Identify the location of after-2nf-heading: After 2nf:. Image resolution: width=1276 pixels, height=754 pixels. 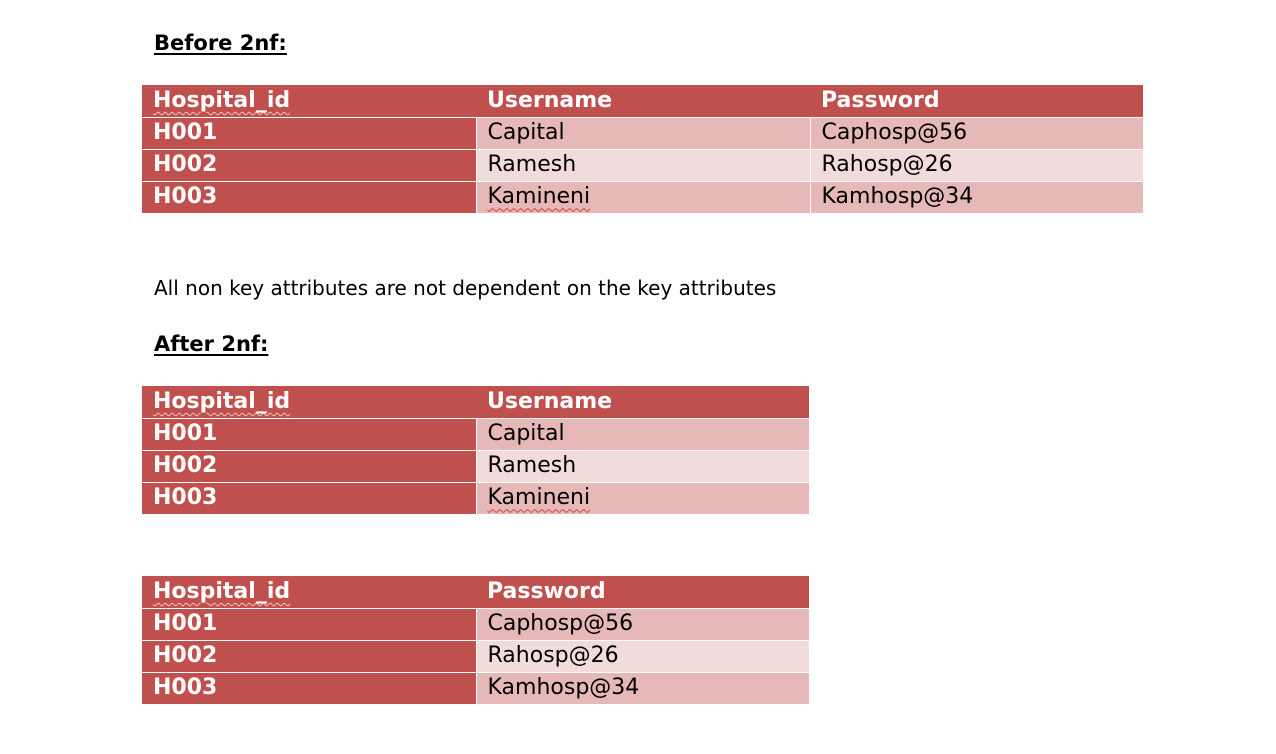
(211, 344).